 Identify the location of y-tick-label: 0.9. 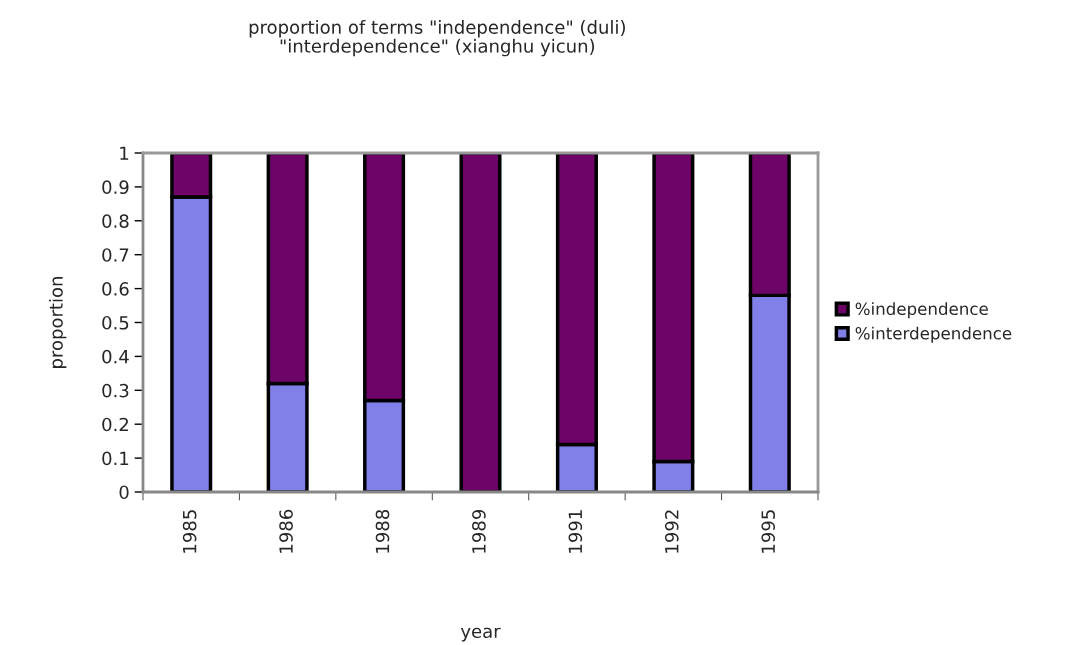
(115, 187).